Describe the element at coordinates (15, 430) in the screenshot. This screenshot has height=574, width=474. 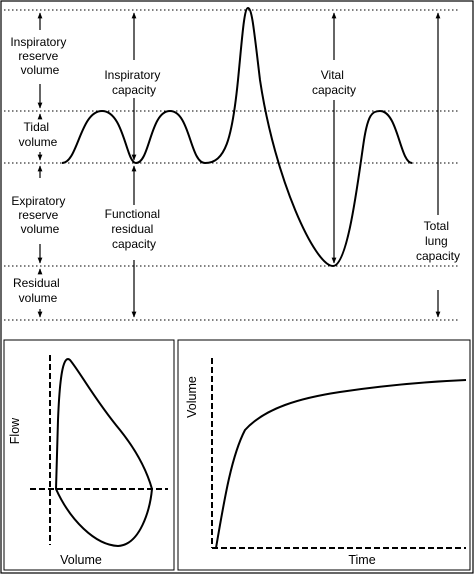
I see `flow-axis-label: Flow` at that location.